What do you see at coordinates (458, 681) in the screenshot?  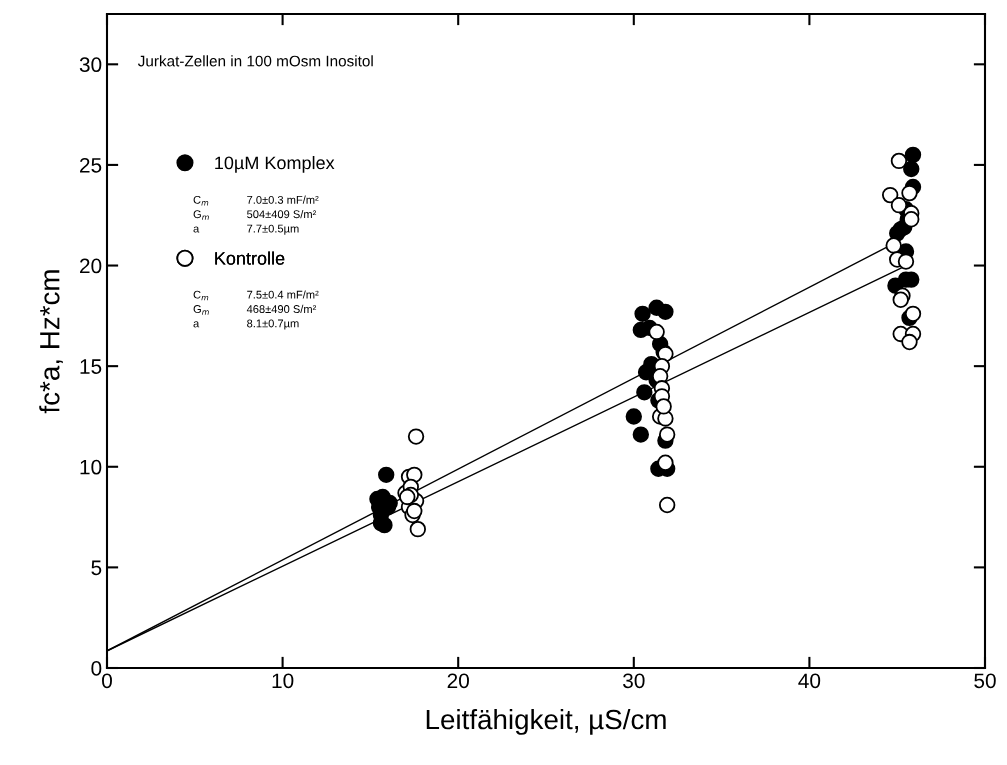 I see `x-tick-label: 20` at bounding box center [458, 681].